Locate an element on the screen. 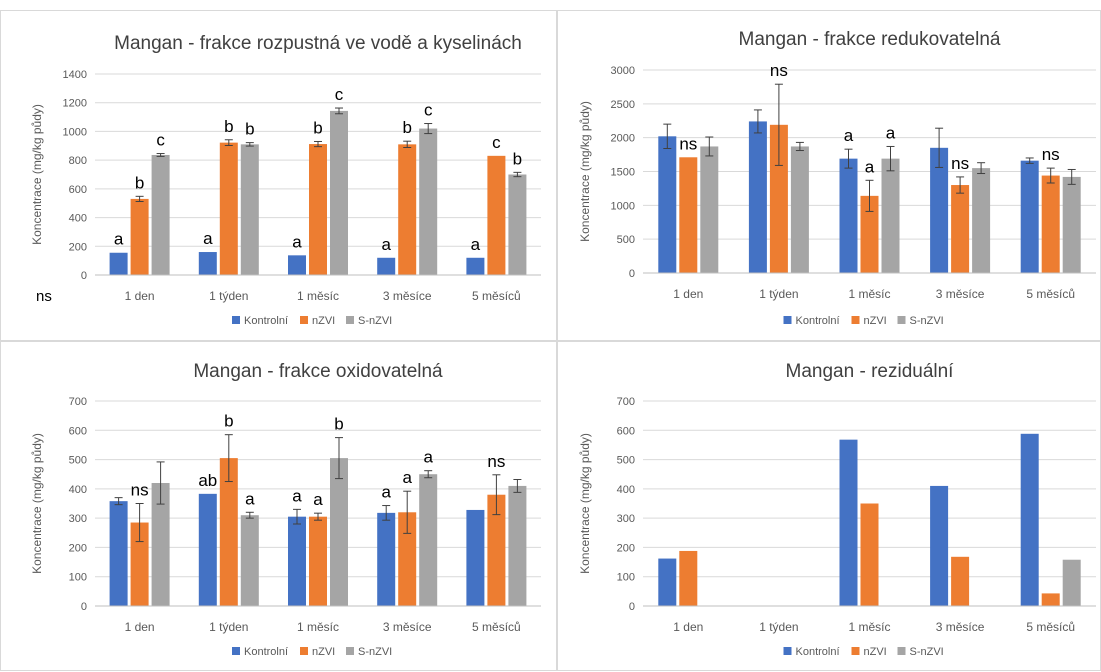 The height and width of the screenshot is (672, 1101). y-tick-label: 700 is located at coordinates (626, 402).